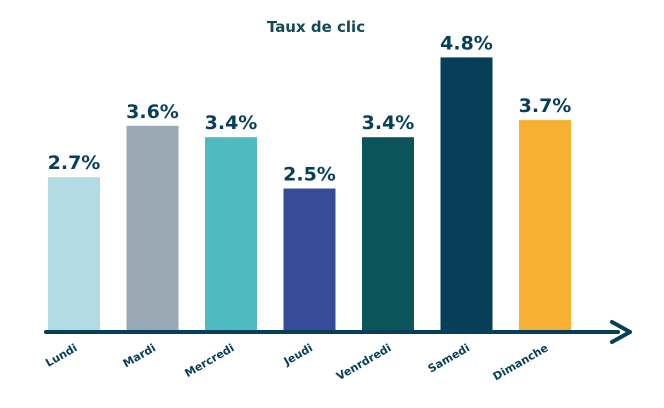 The height and width of the screenshot is (408, 664). Describe the element at coordinates (466, 194) in the screenshot. I see `bar-samedi` at that location.